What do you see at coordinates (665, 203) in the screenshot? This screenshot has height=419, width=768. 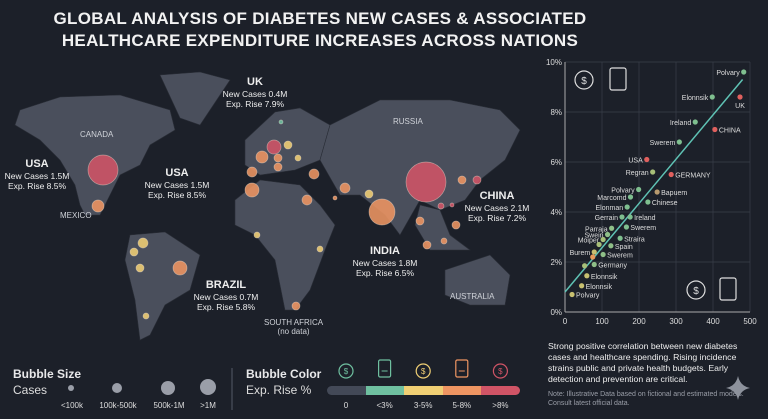 I see `point-label: Chinese` at bounding box center [665, 203].